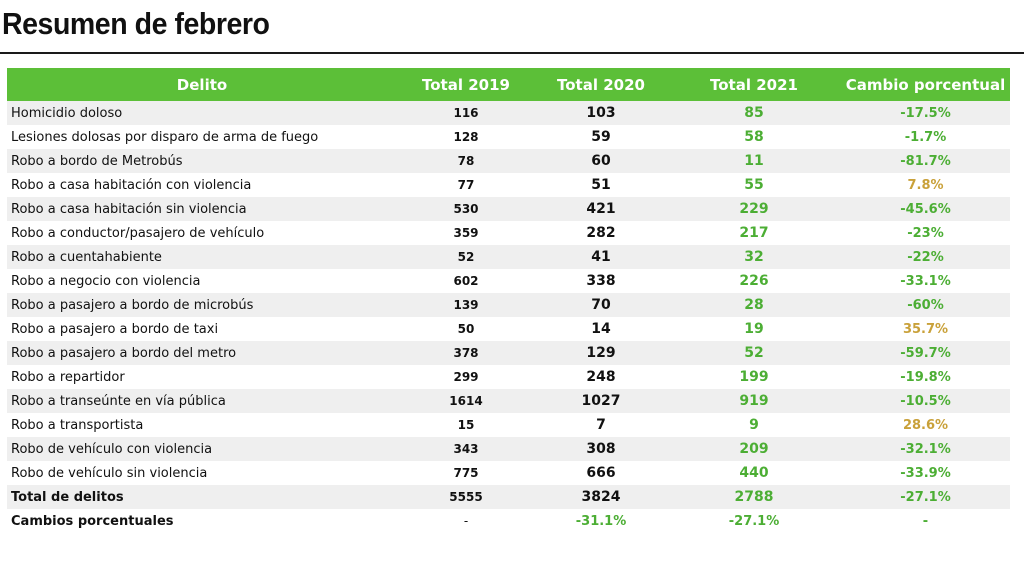 The width and height of the screenshot is (1024, 584). Describe the element at coordinates (466, 161) in the screenshot. I see `cell-total-2019: 78` at that location.